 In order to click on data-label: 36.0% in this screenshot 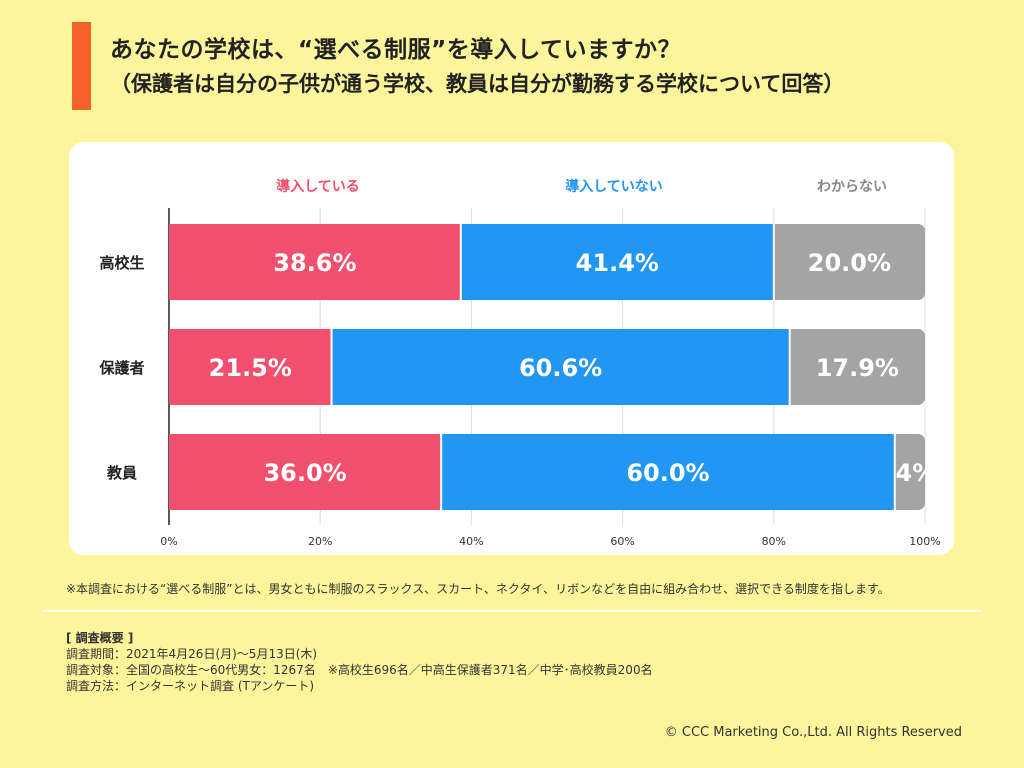, I will do `click(304, 473)`.